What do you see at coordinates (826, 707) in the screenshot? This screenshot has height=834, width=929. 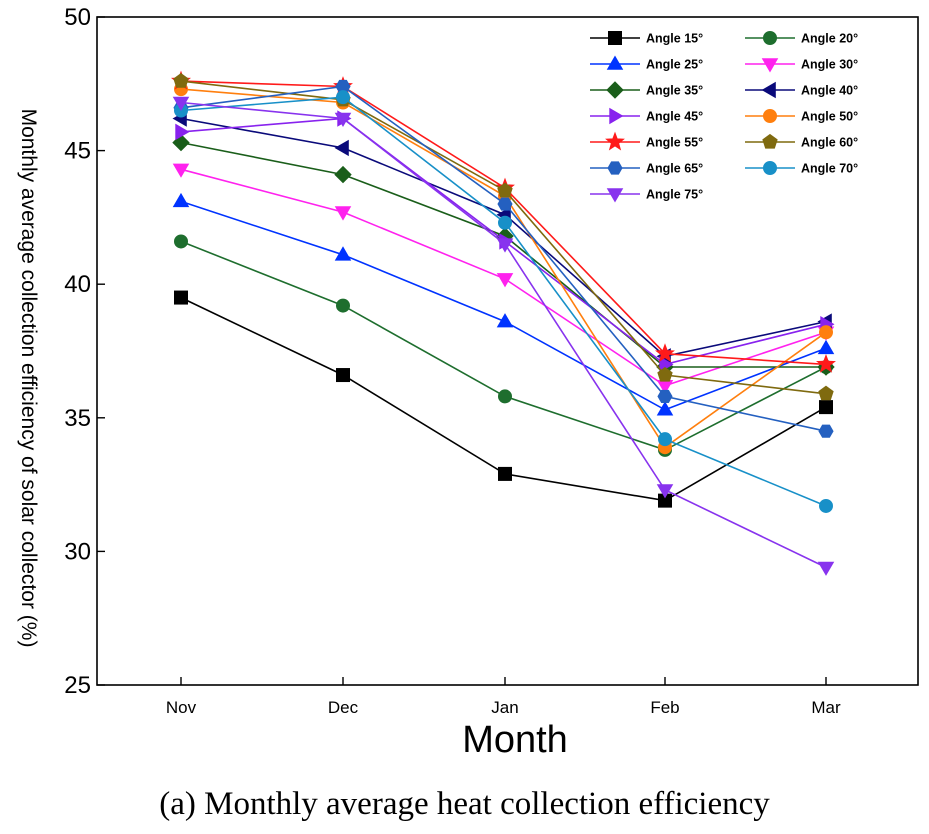 I see `x-tick-label: Mar` at bounding box center [826, 707].